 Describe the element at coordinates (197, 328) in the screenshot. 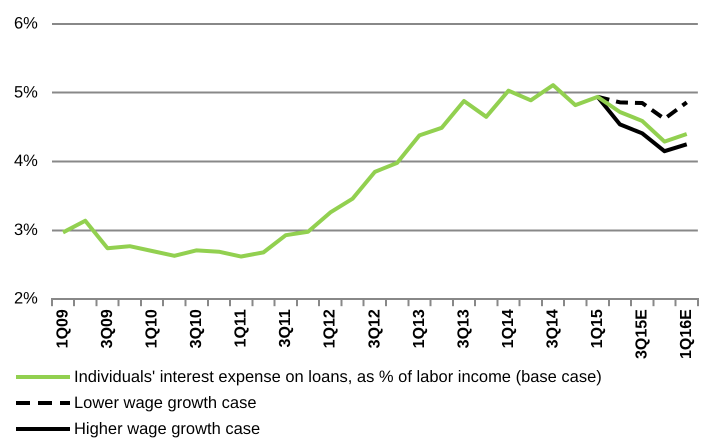

I see `x-tick-label: 3Q10` at that location.